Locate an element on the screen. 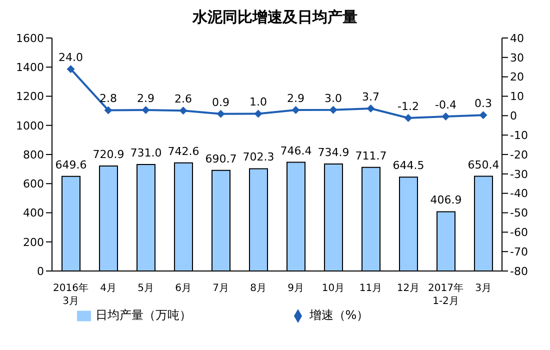 The height and width of the screenshot is (350, 550). x-tick-label: 12月 is located at coordinates (408, 288).